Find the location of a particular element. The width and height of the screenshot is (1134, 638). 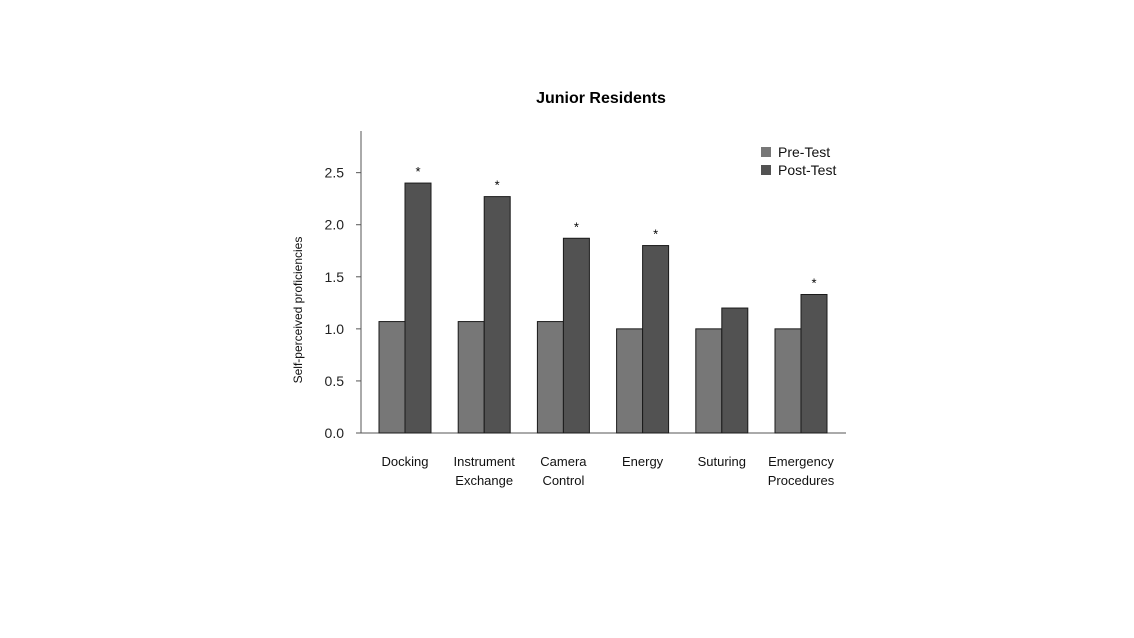

y-tick-label: 2.0 is located at coordinates (335, 225).